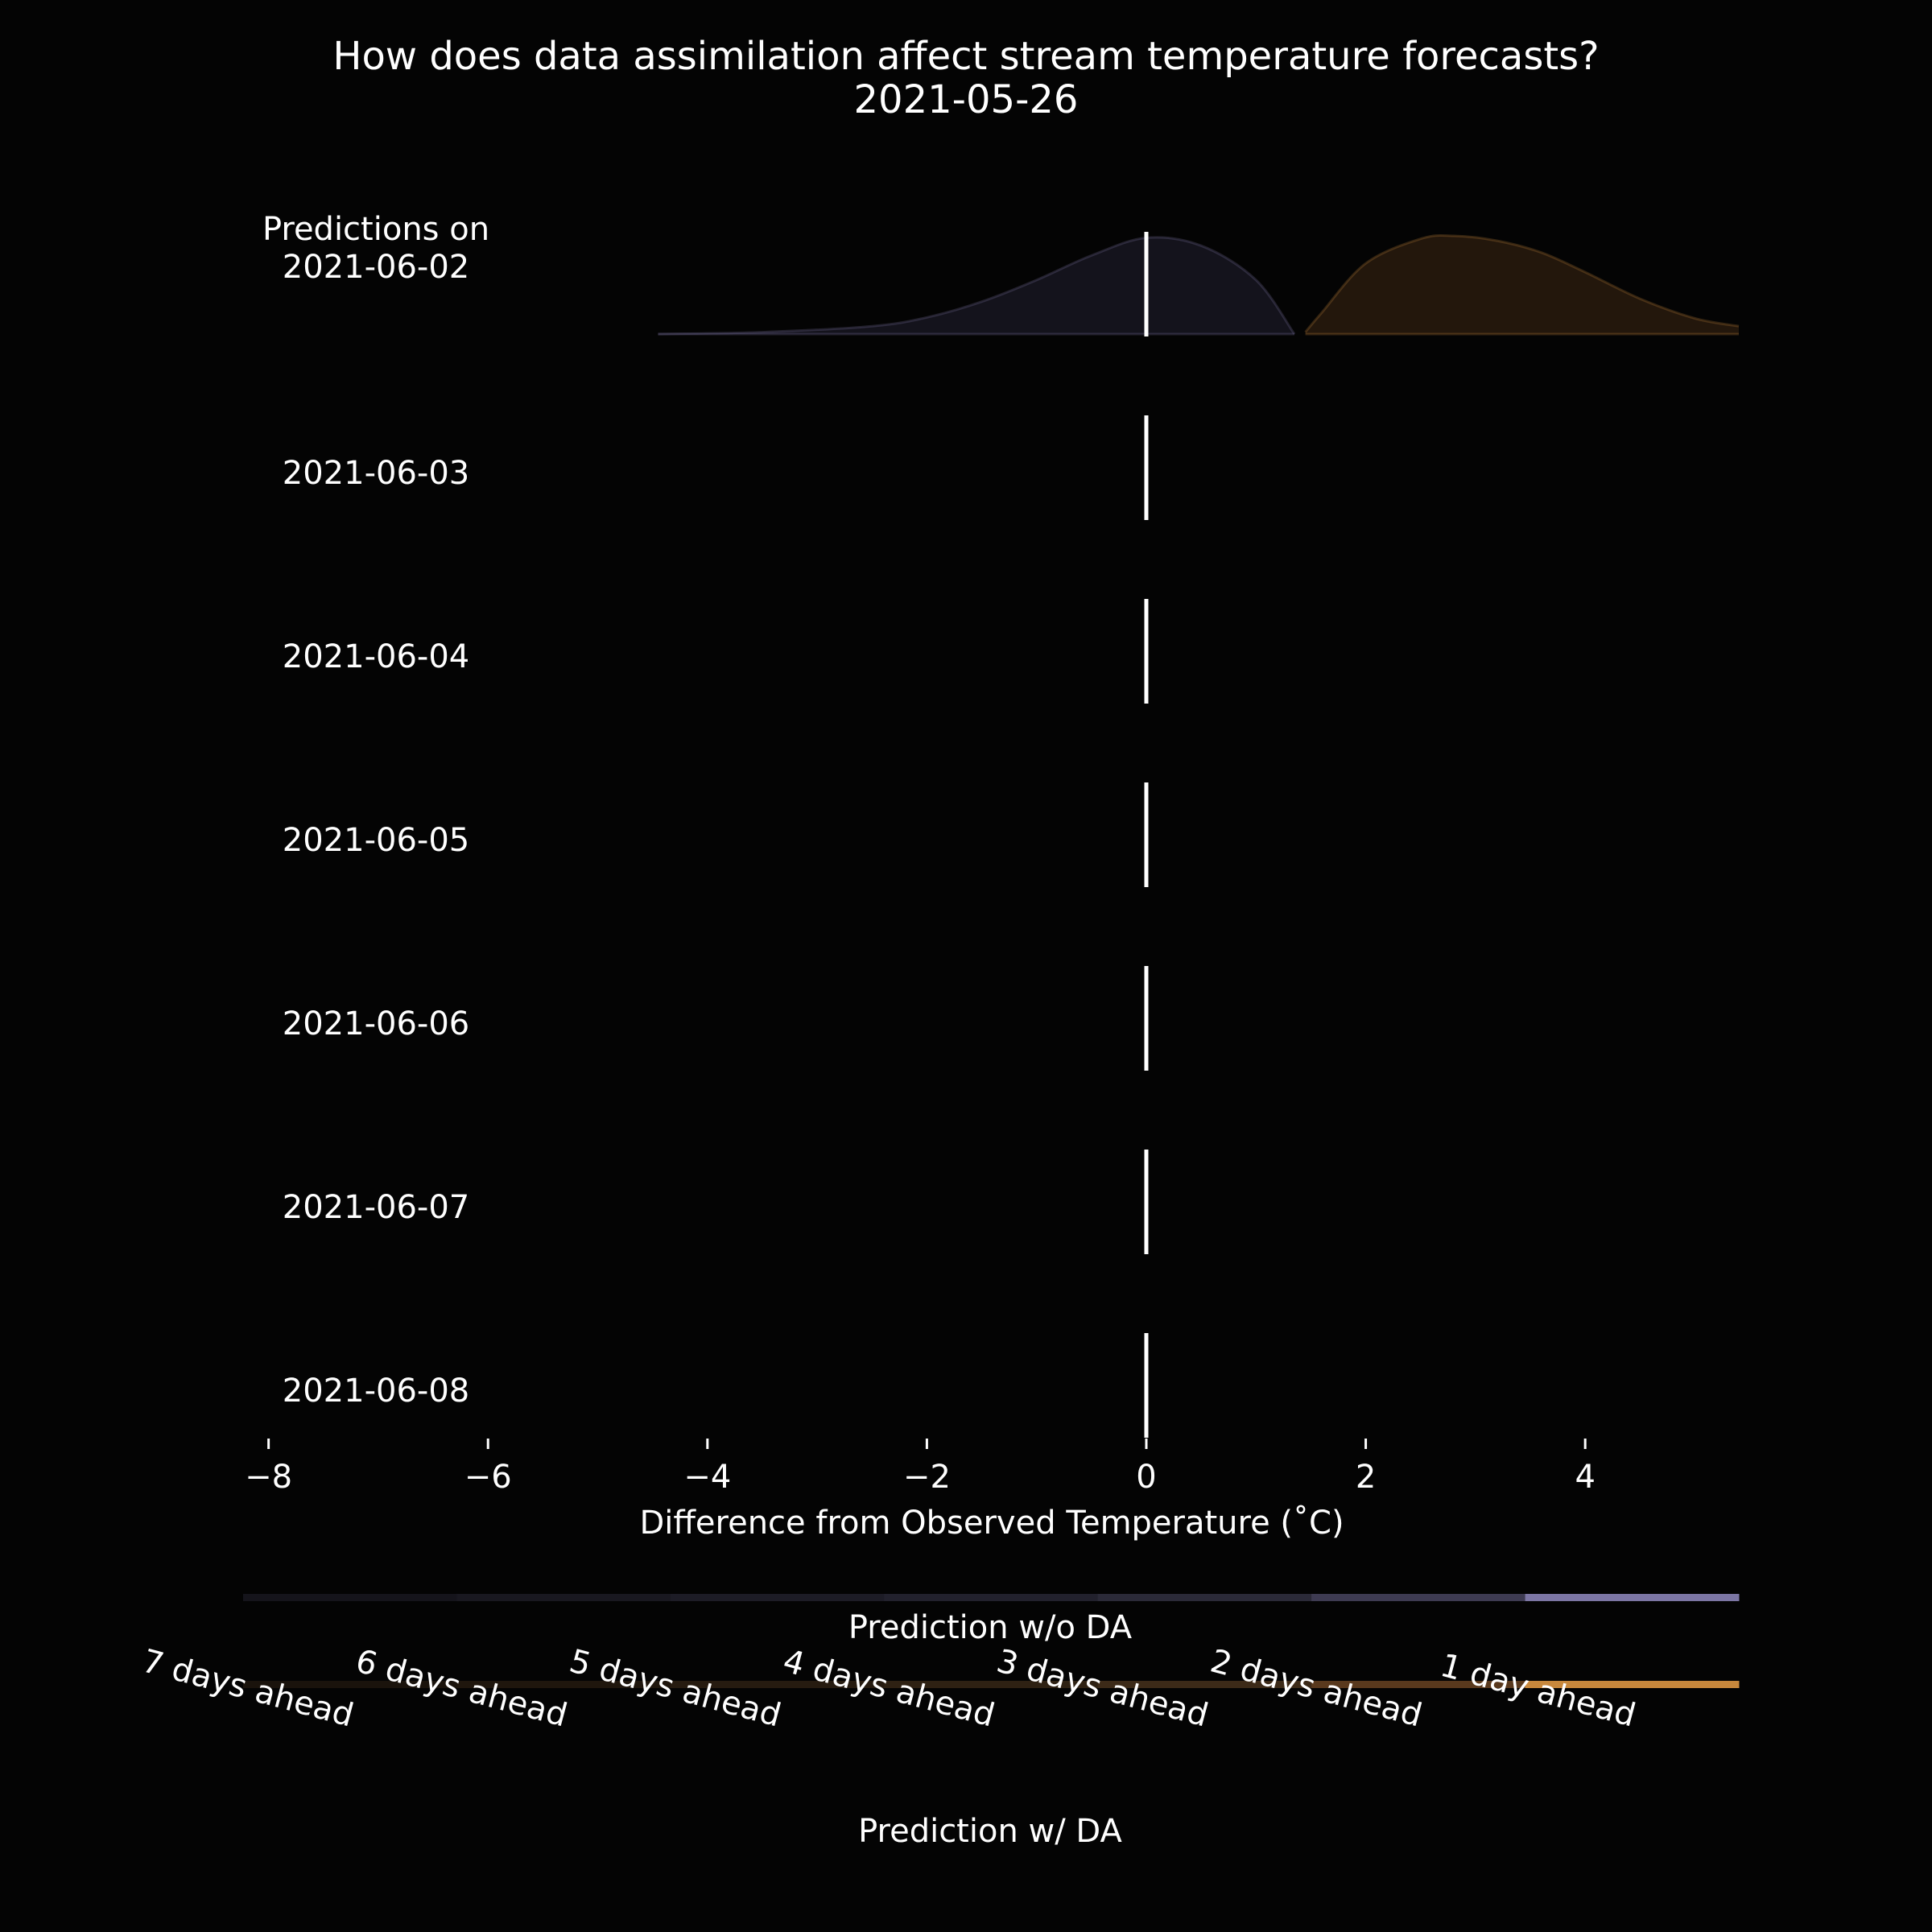  I want to click on row-label: 2021-06-05, so click(376, 841).